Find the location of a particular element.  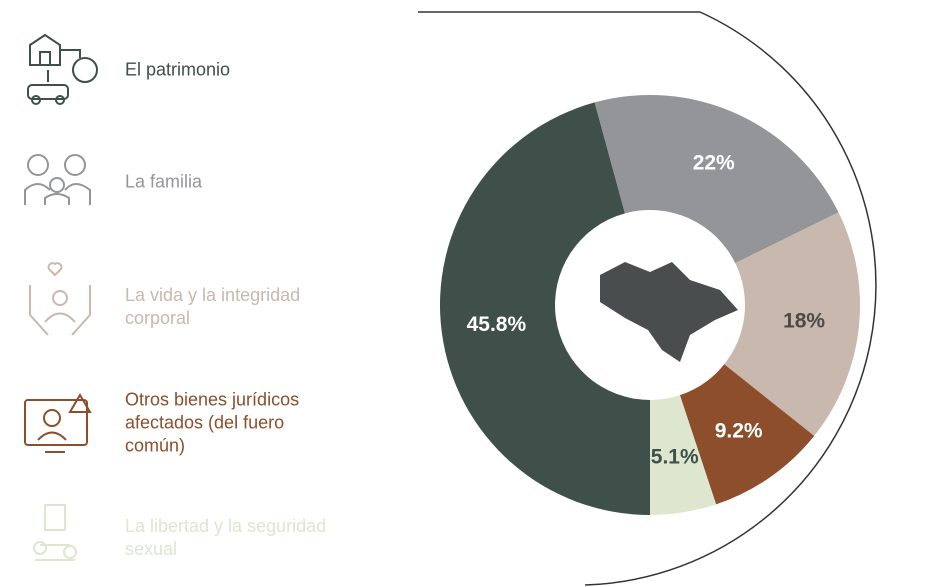

data-label: 45.8% is located at coordinates (497, 324).